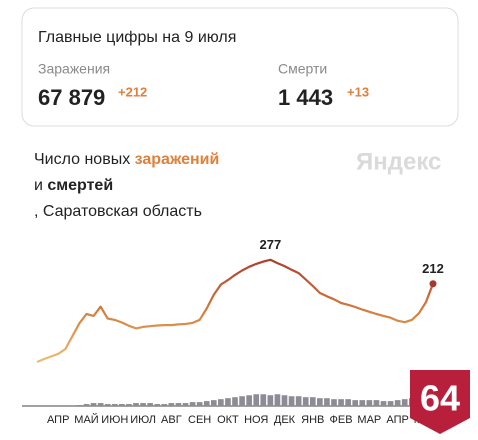  I want to click on chart-title: , Саратовская область, so click(118, 211).